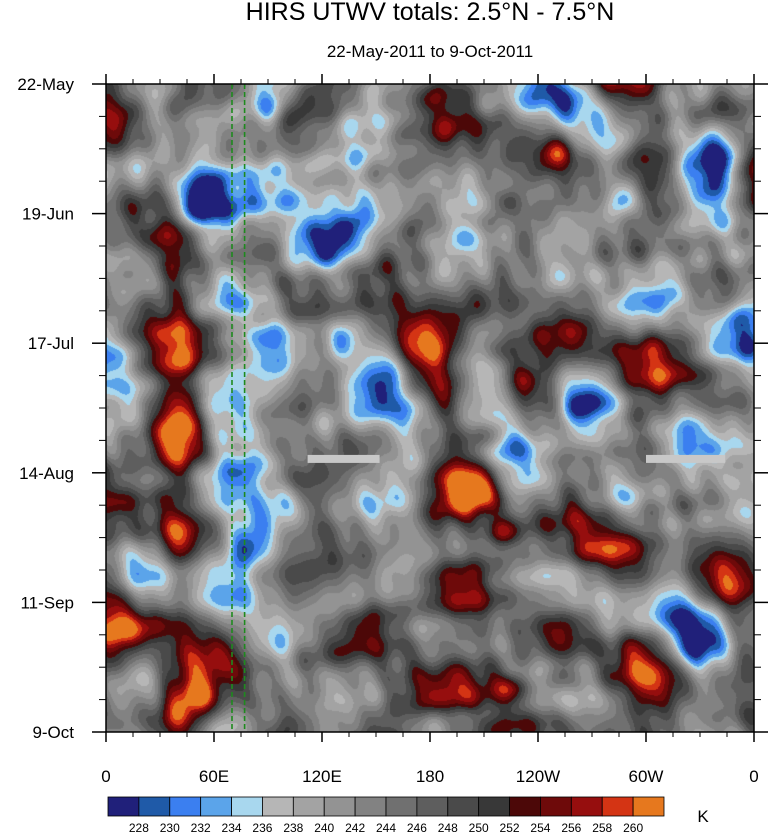 The image size is (774, 834). What do you see at coordinates (602, 827) in the screenshot?
I see `colorbar-label: 258` at bounding box center [602, 827].